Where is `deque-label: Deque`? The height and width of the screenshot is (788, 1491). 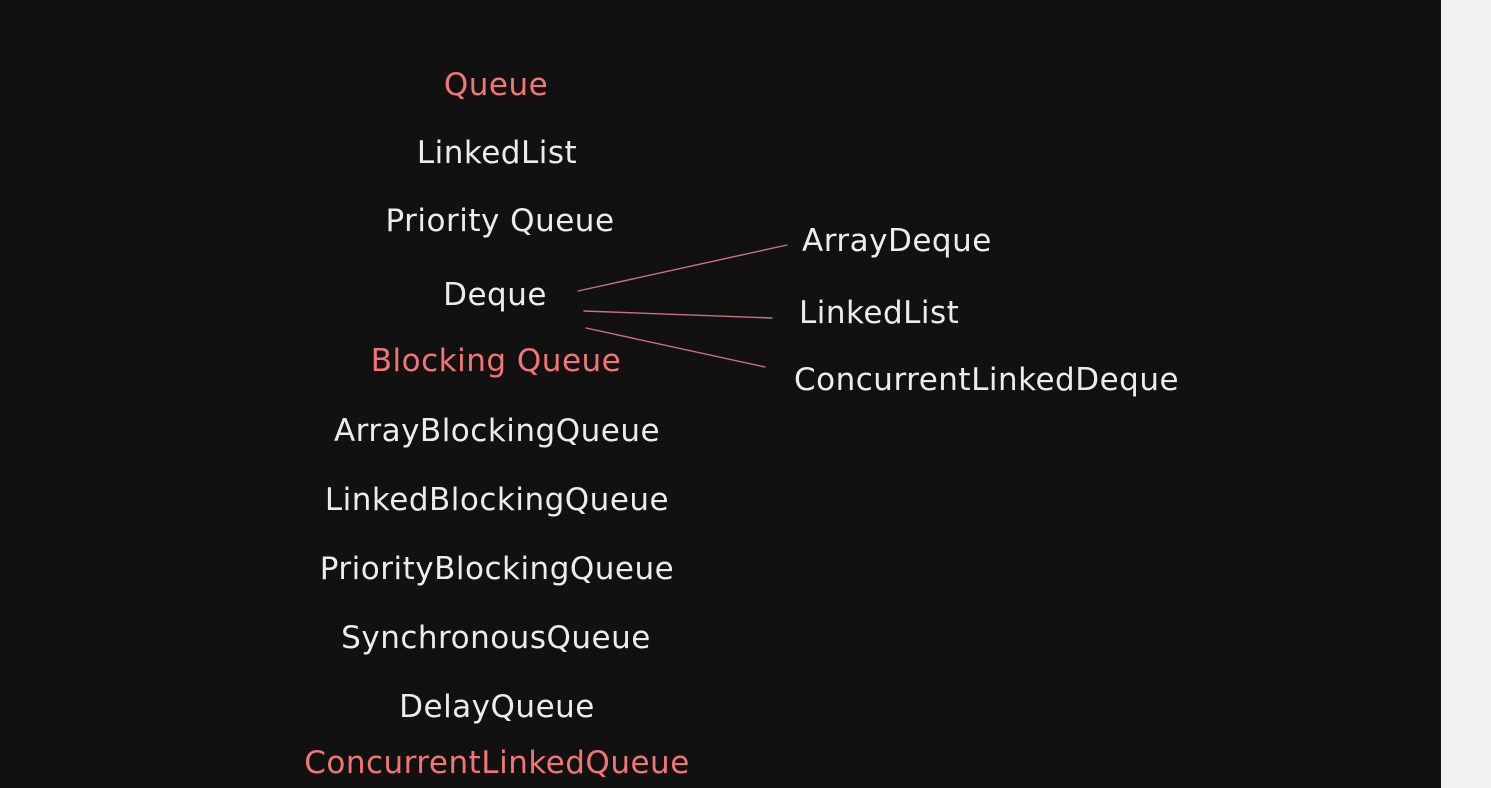
deque-label: Deque is located at coordinates (495, 295).